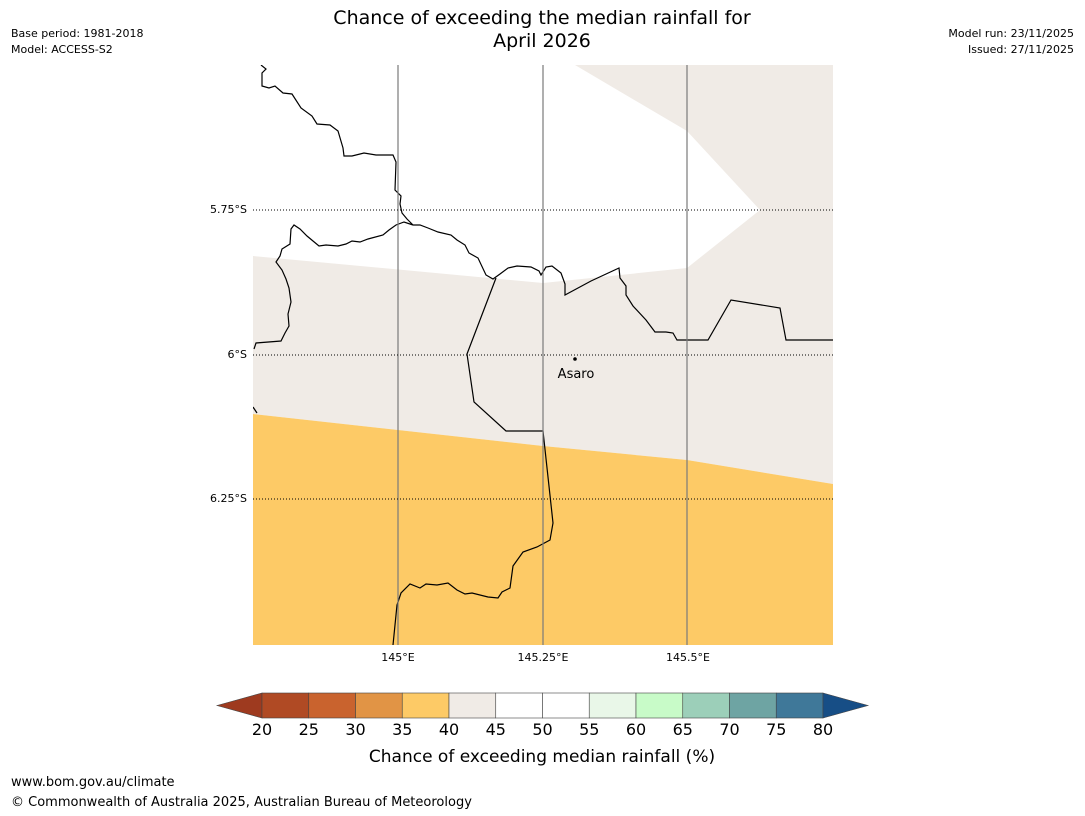  Describe the element at coordinates (237, 354) in the screenshot. I see `lat-label-6: 6°S` at that location.